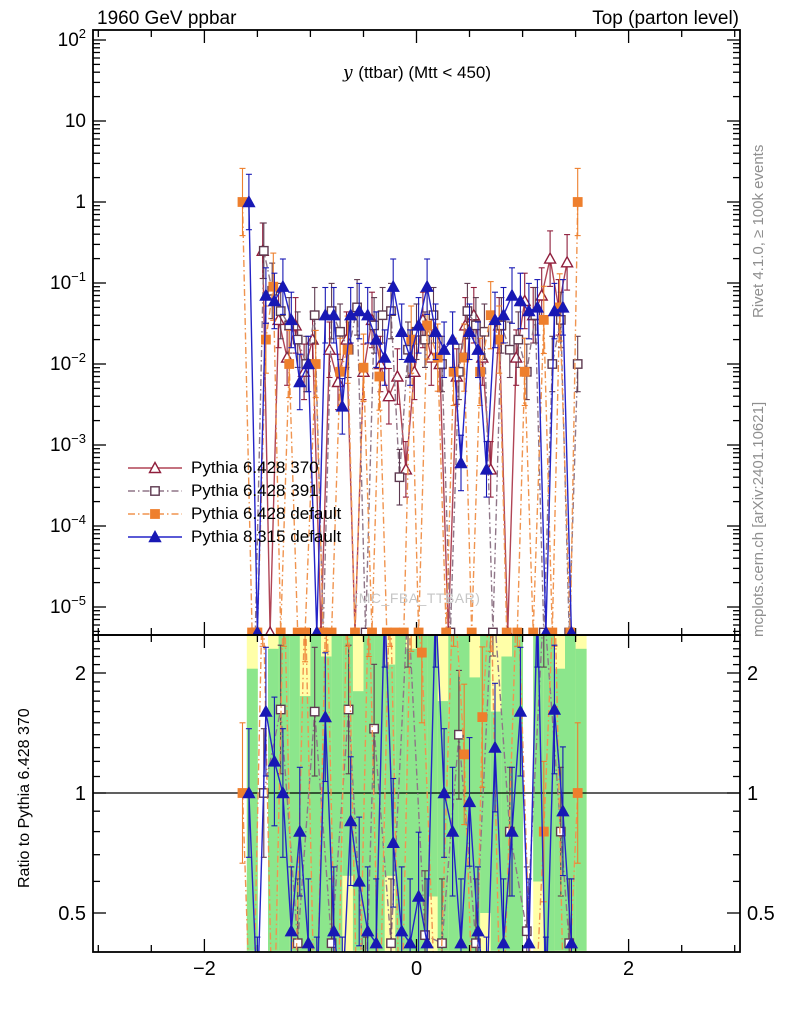 The image size is (786, 1029). Describe the element at coordinates (72, 38) in the screenshot. I see `svg-text: 10²` at that location.